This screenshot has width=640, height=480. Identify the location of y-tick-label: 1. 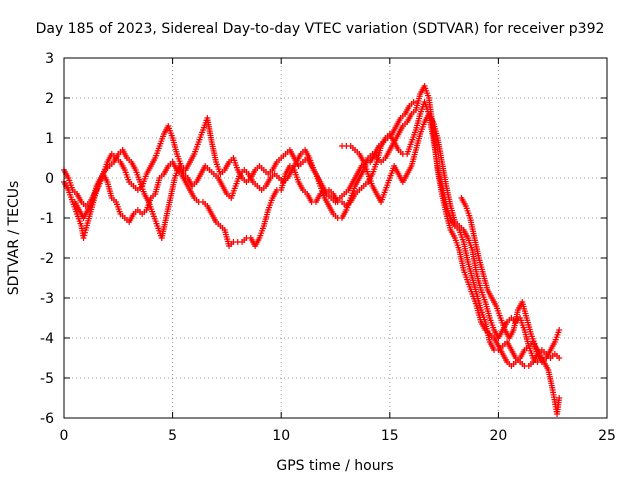
(49, 139).